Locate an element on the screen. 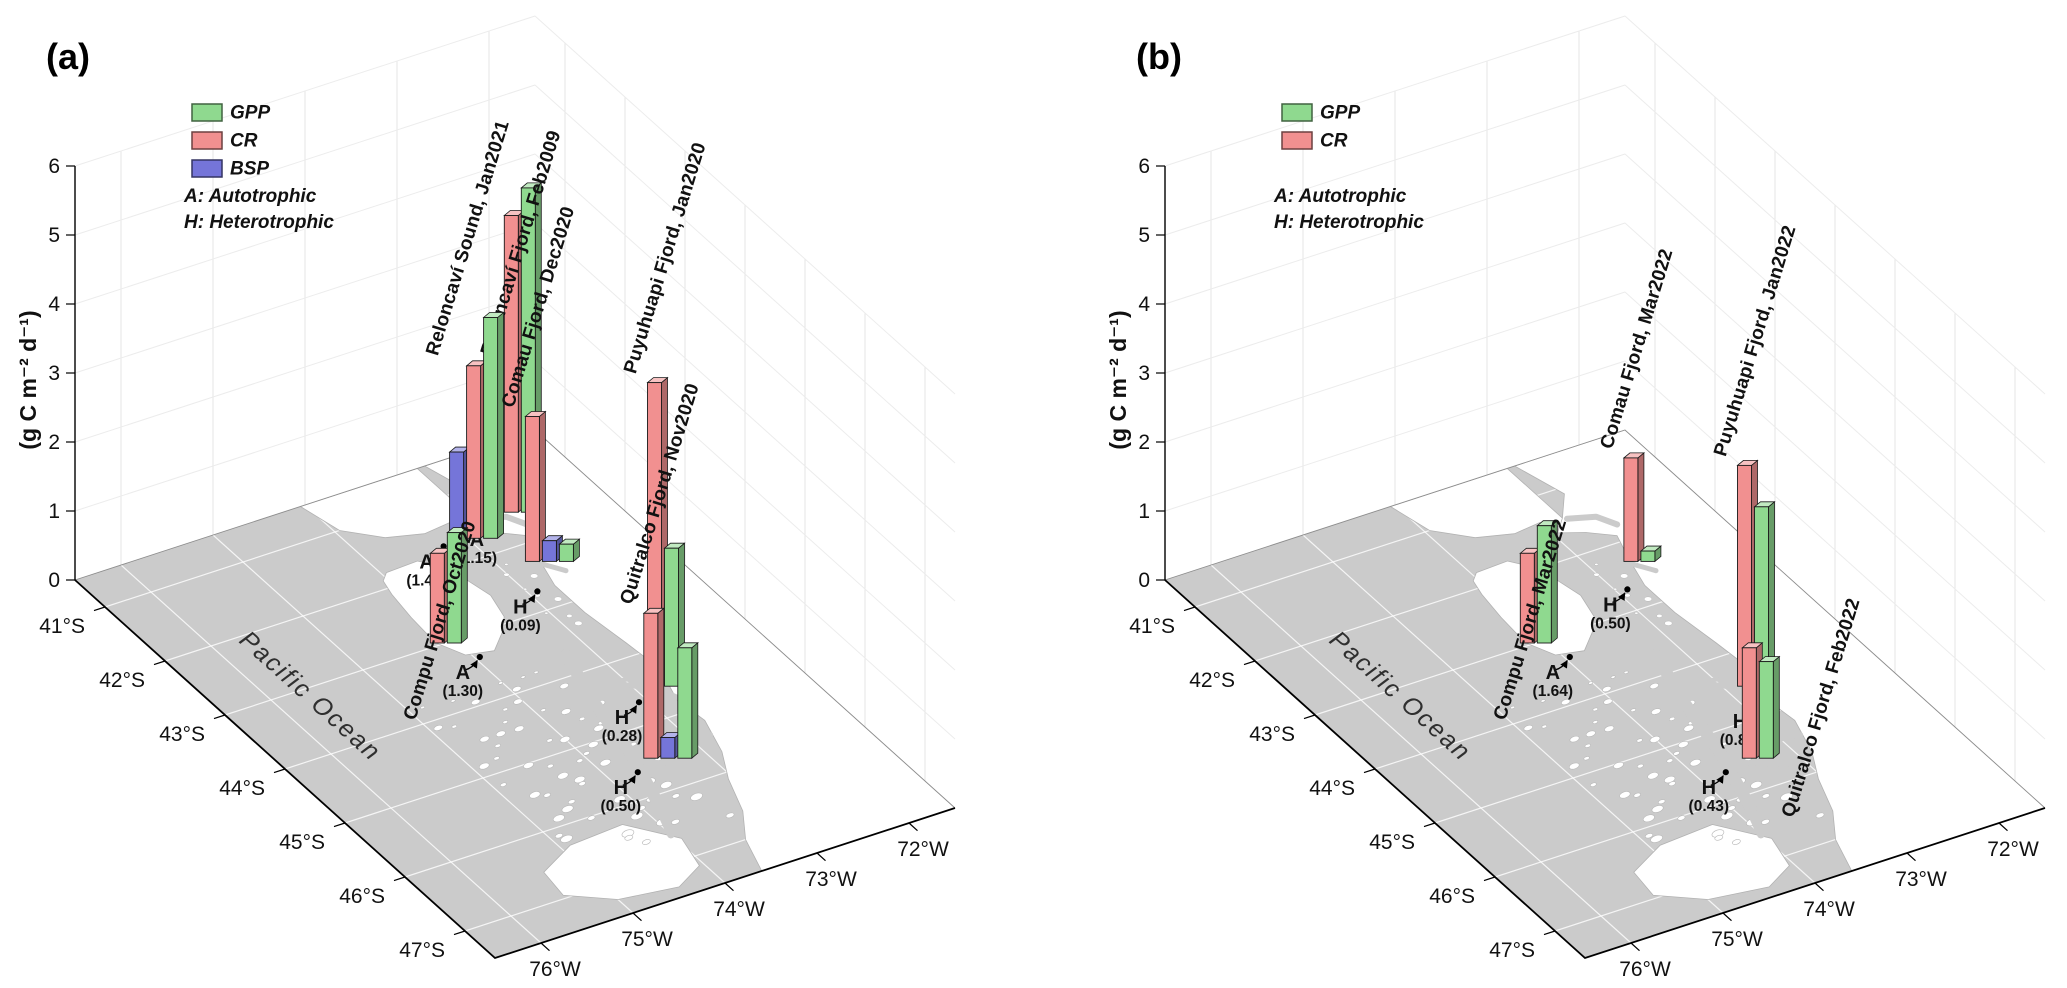 Image resolution: width=2067 pixels, height=988 pixels. trophic-annotation: A(1.64) is located at coordinates (1553, 676).